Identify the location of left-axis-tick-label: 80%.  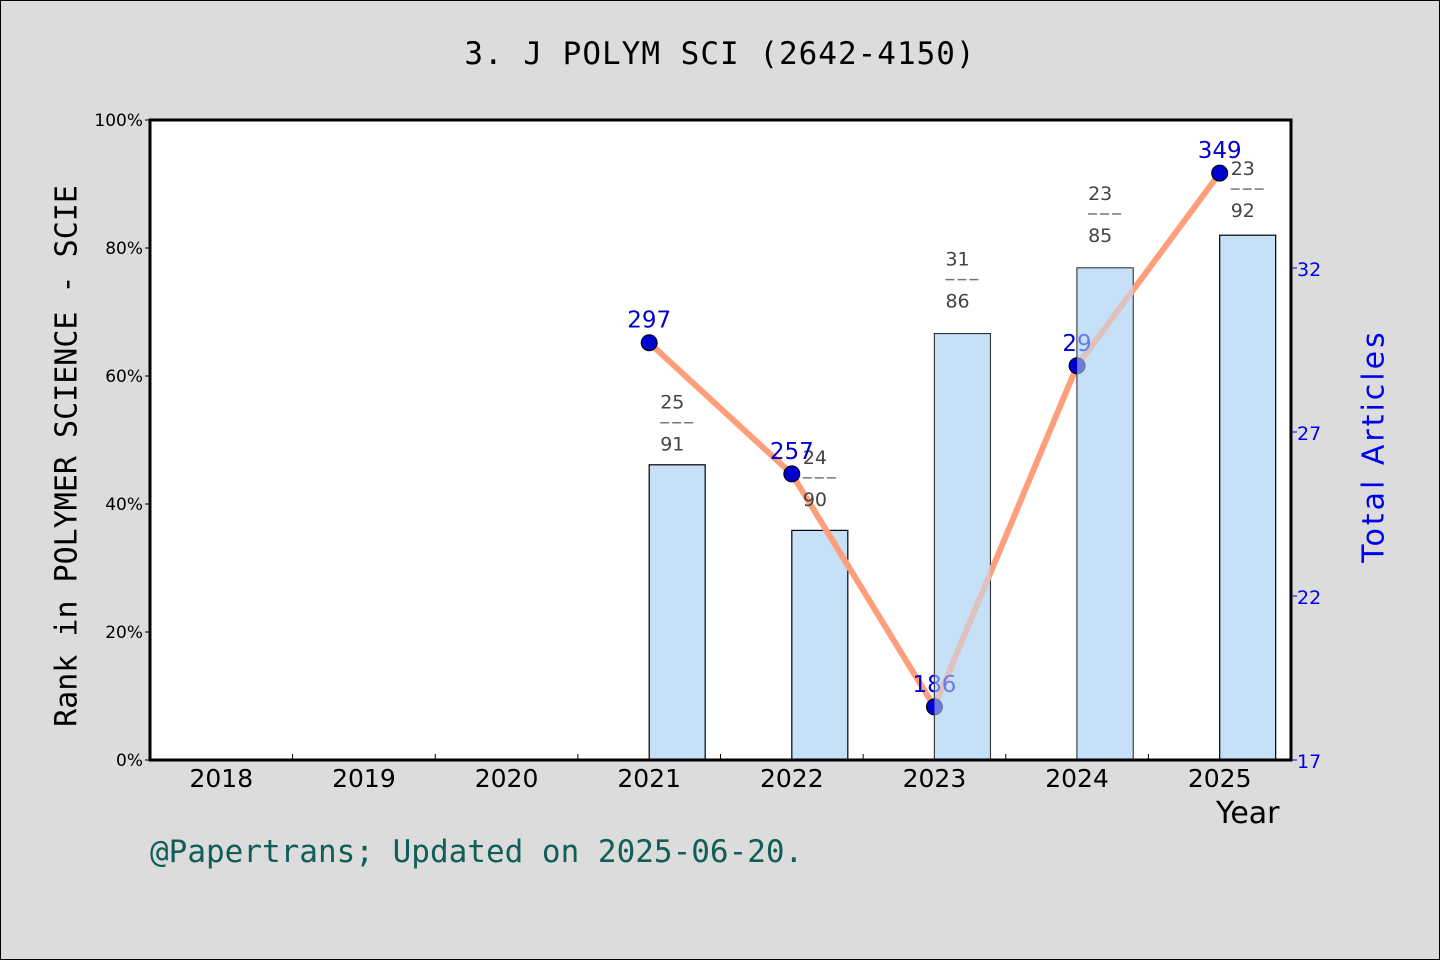
(124, 249).